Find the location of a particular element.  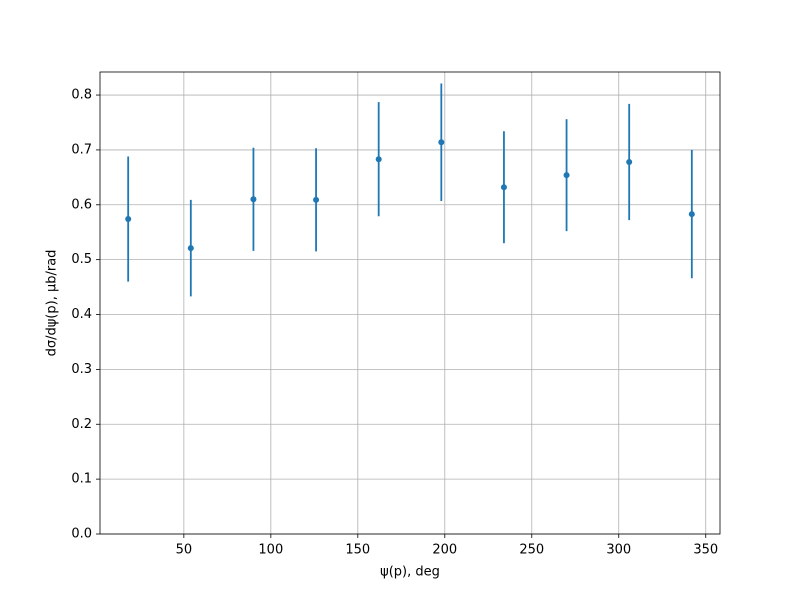

y-tick-label: 0.5 is located at coordinates (81, 259).